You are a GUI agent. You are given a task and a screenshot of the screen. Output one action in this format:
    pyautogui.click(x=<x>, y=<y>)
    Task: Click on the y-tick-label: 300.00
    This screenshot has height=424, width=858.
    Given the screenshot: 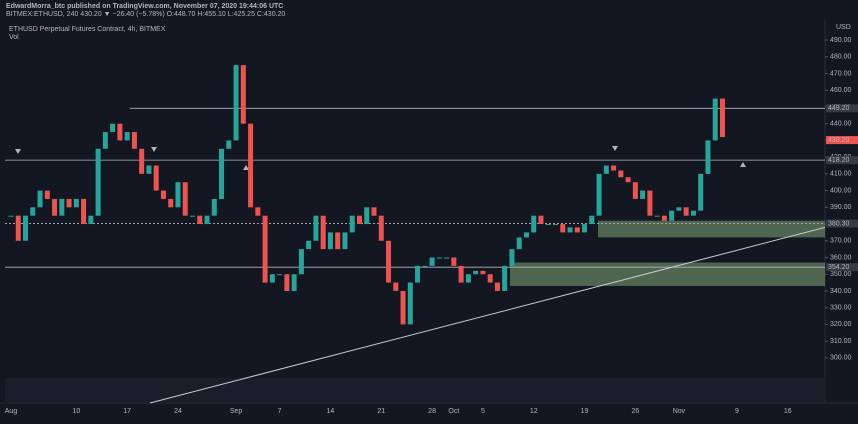 What is the action you would take?
    pyautogui.click(x=841, y=358)
    